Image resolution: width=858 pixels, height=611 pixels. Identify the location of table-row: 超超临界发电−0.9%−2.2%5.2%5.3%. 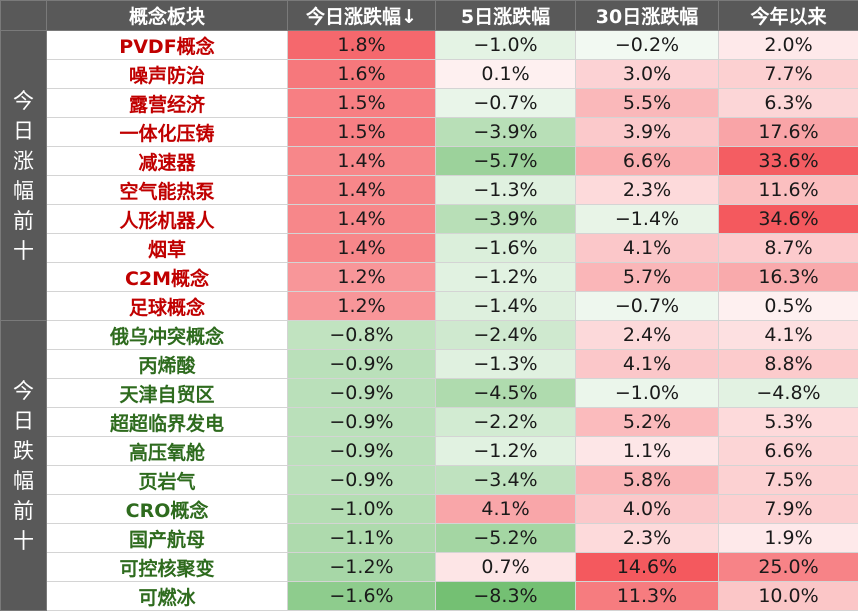
(429, 422).